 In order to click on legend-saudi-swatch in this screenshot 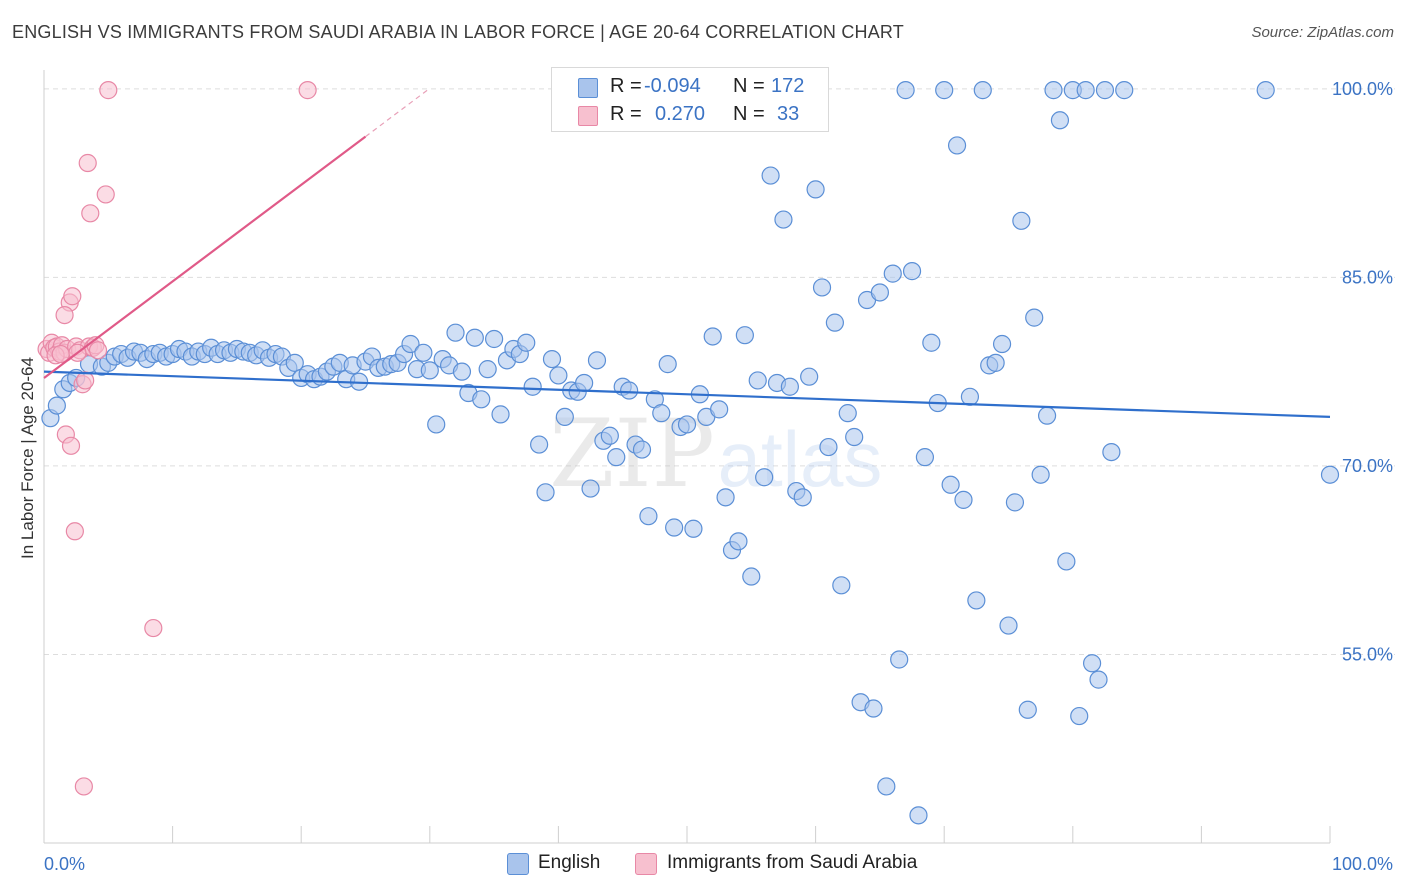, I will do `click(646, 864)`.